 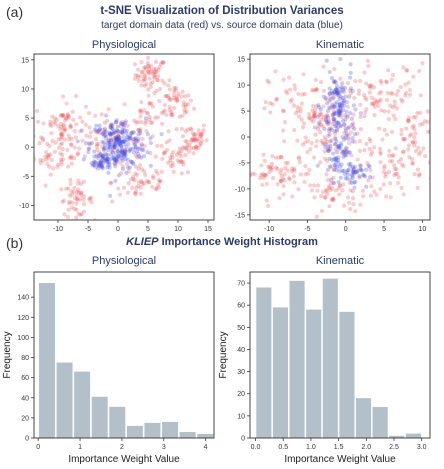 What do you see at coordinates (23, 298) in the screenshot?
I see `y-tick-label: 140` at bounding box center [23, 298].